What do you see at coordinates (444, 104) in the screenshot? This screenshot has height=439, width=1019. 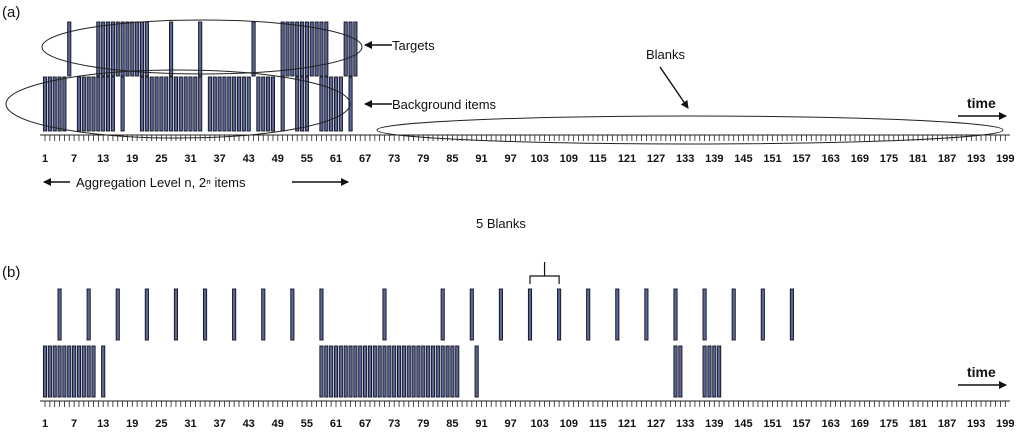 I see `background-annotation: Background items` at bounding box center [444, 104].